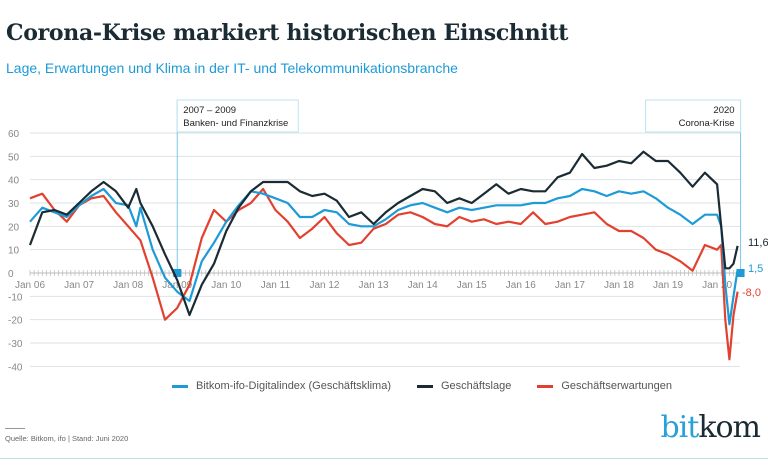 This screenshot has height=475, width=768. What do you see at coordinates (668, 285) in the screenshot?
I see `x-tick-label: Jan 19` at bounding box center [668, 285].